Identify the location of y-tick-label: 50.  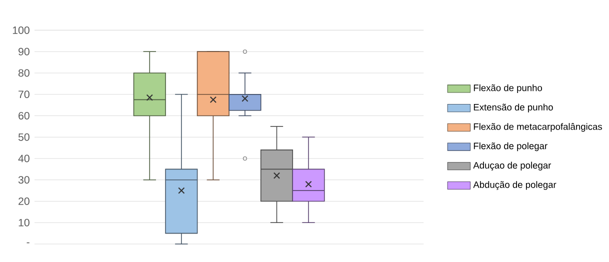
(24, 137).